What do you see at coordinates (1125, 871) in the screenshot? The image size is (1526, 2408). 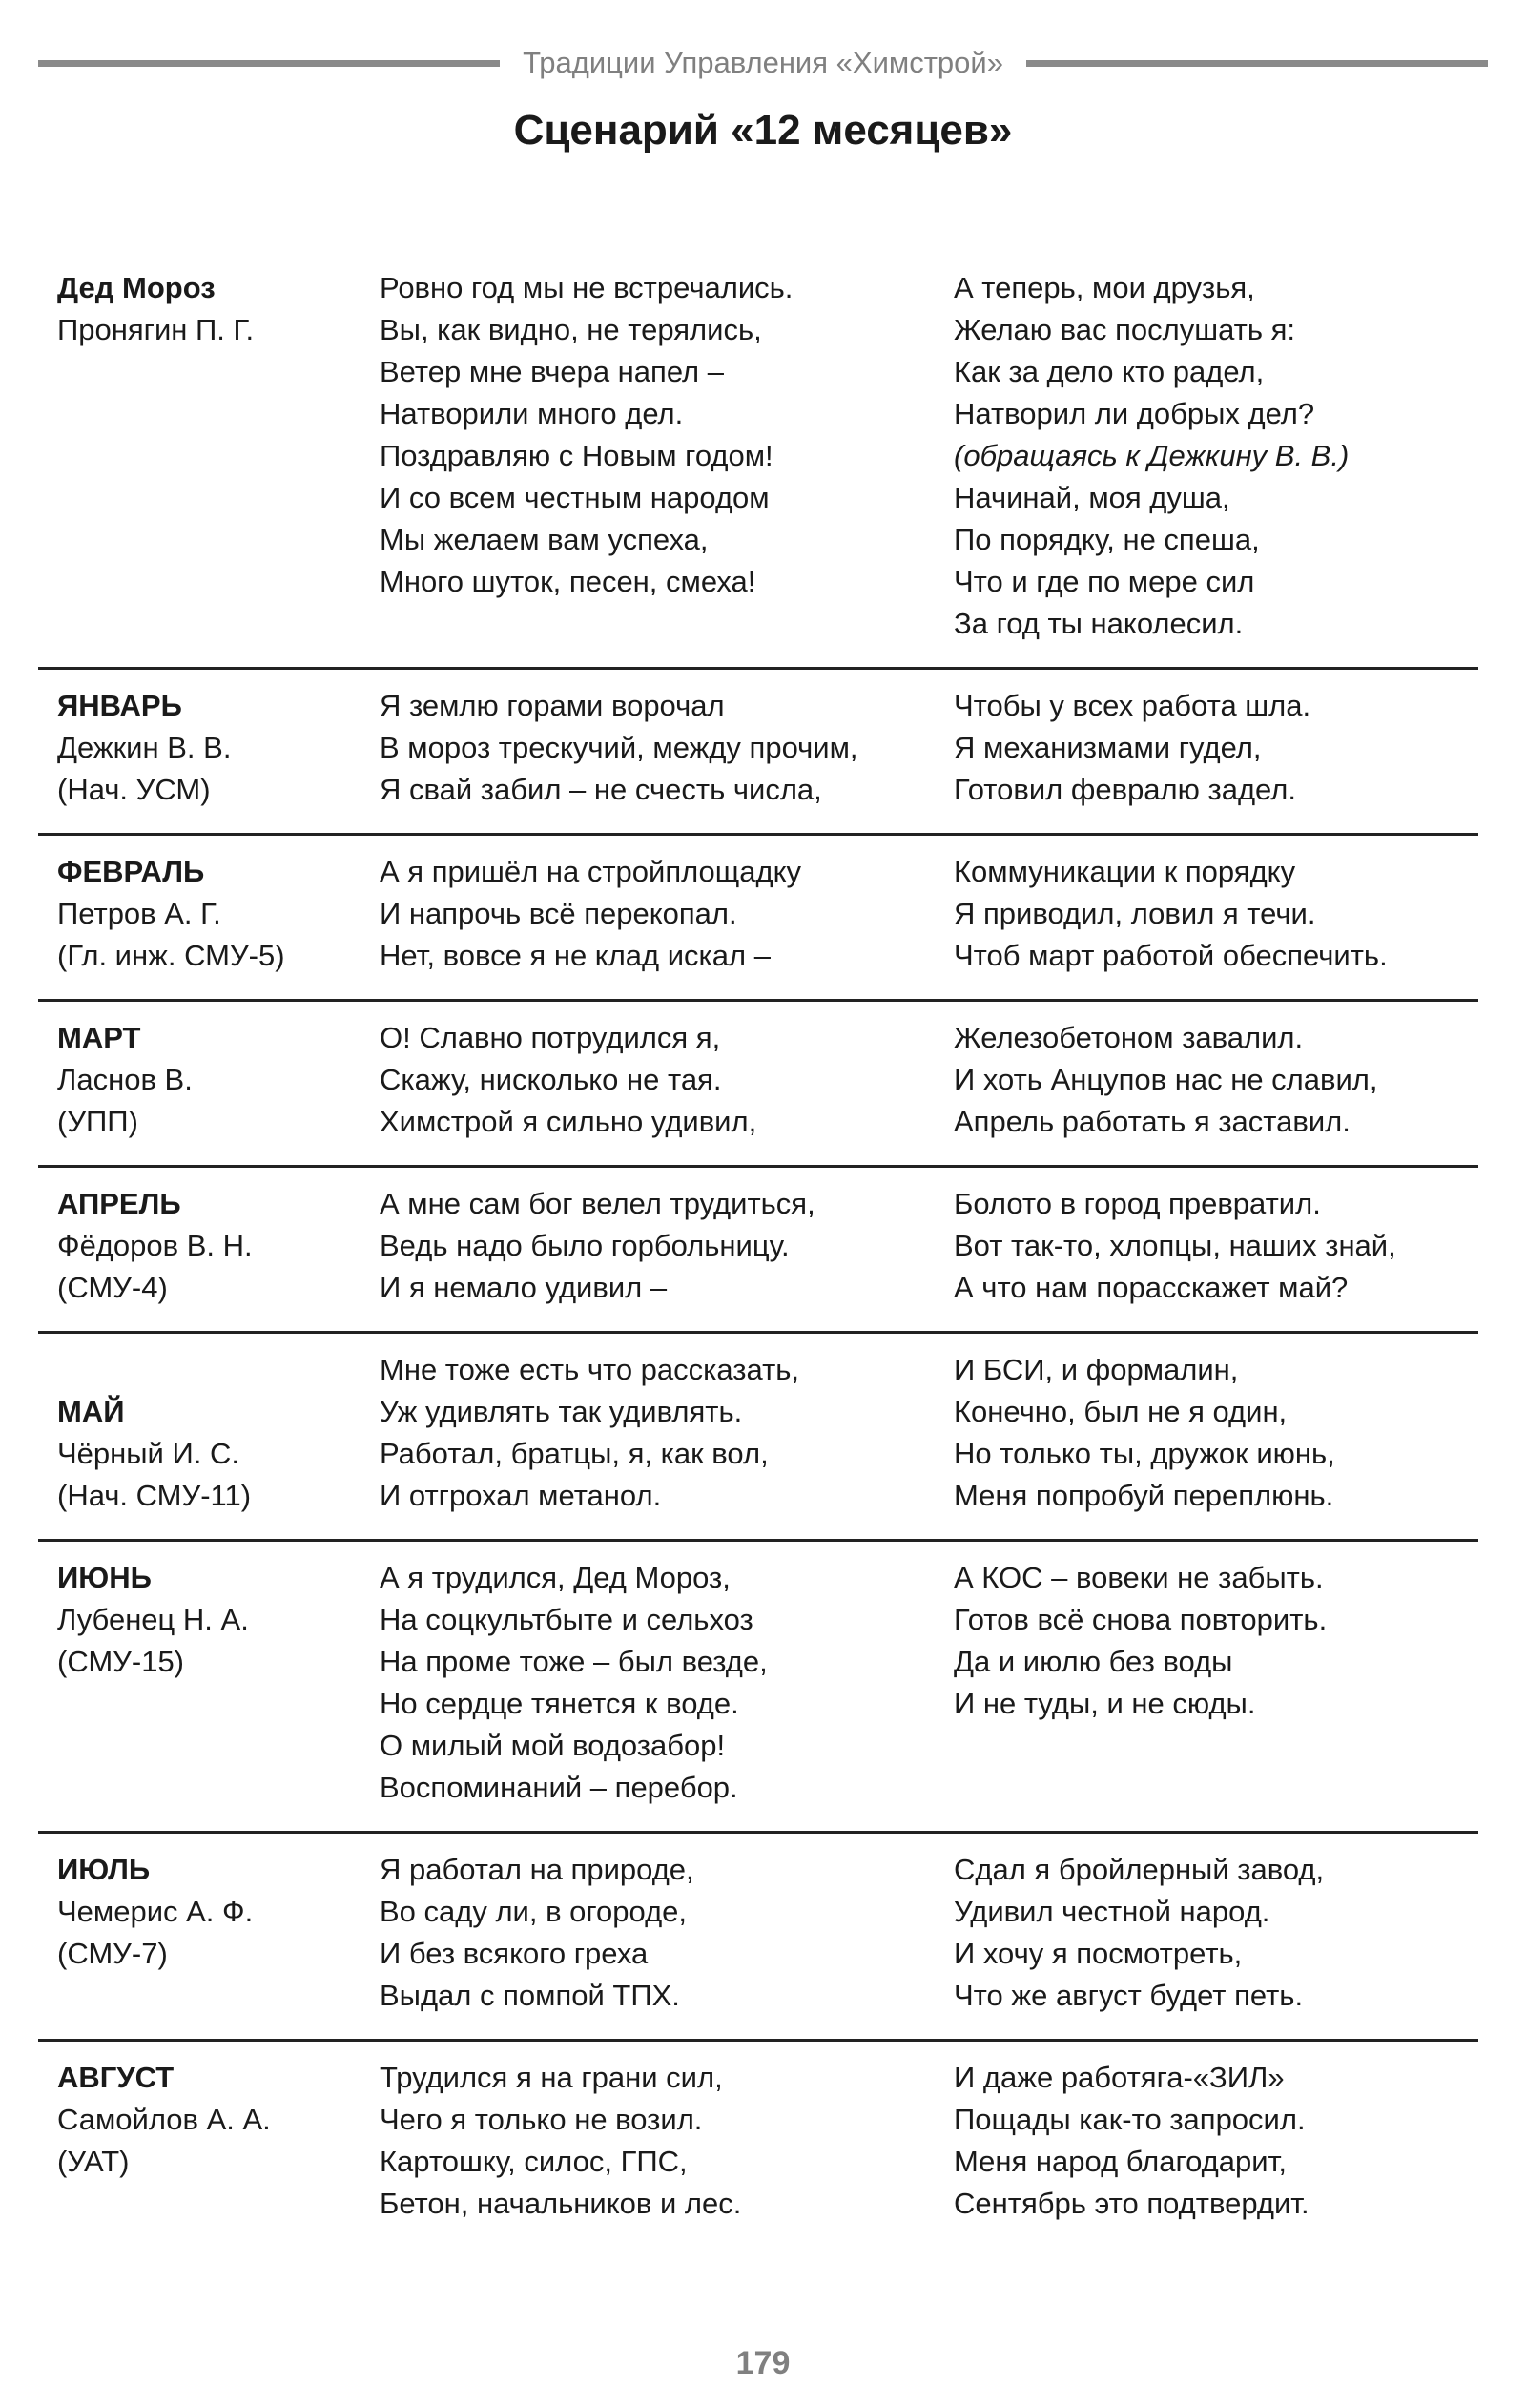 I see `verse-line: Коммуникации к порядку` at bounding box center [1125, 871].